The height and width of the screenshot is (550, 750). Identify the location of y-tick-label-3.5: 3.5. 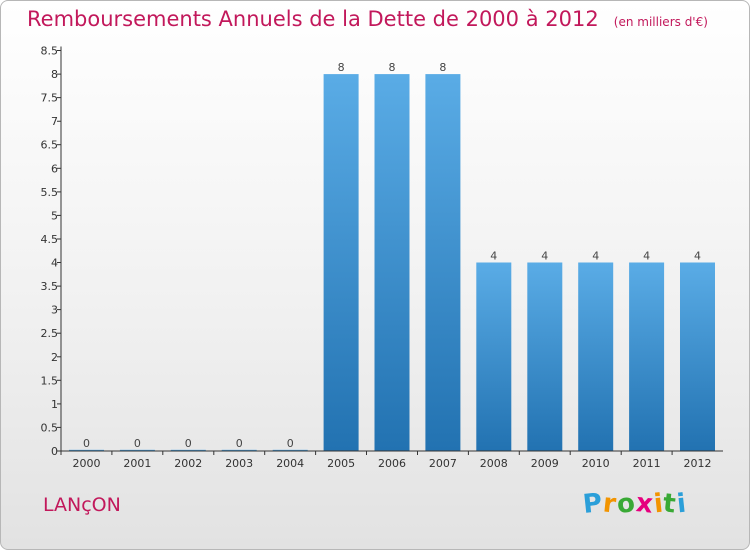
(50, 286).